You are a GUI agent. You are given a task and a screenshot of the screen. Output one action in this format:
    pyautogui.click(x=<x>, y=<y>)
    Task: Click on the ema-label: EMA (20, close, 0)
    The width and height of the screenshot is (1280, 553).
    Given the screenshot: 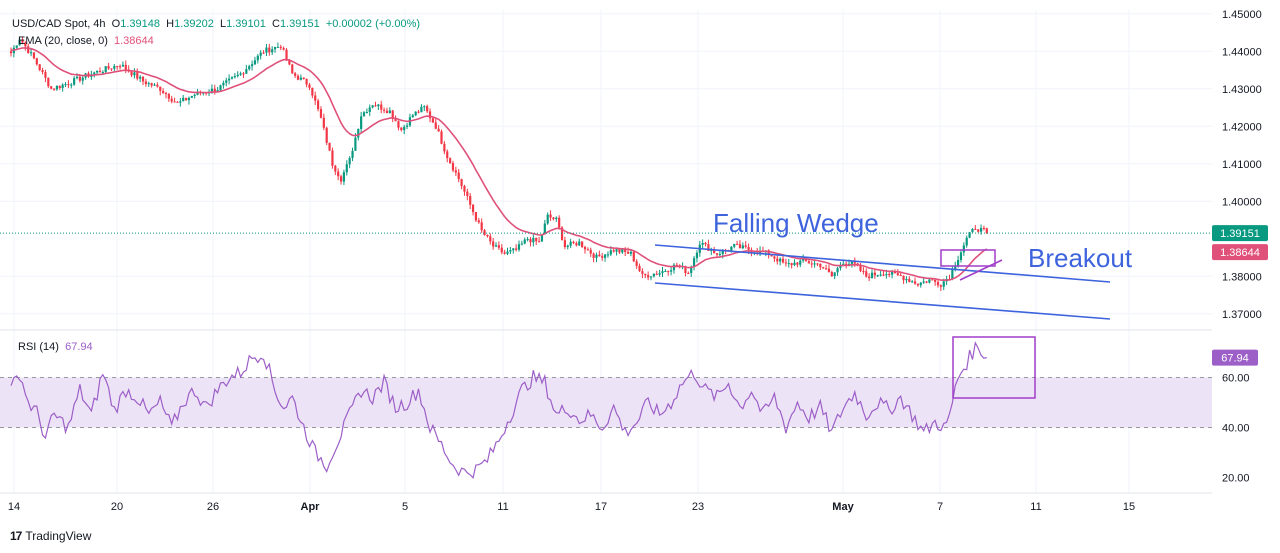 What is the action you would take?
    pyautogui.click(x=63, y=41)
    